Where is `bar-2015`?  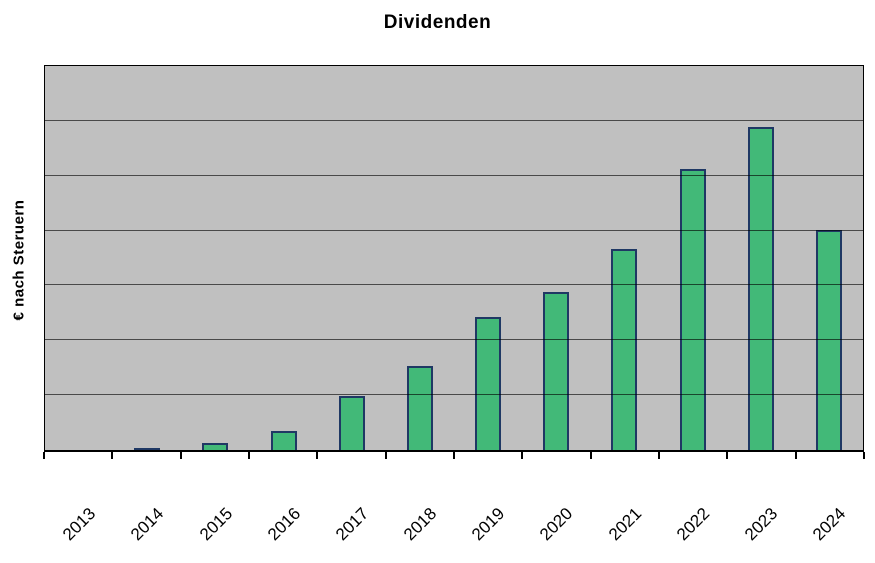 bar-2015 is located at coordinates (215, 446).